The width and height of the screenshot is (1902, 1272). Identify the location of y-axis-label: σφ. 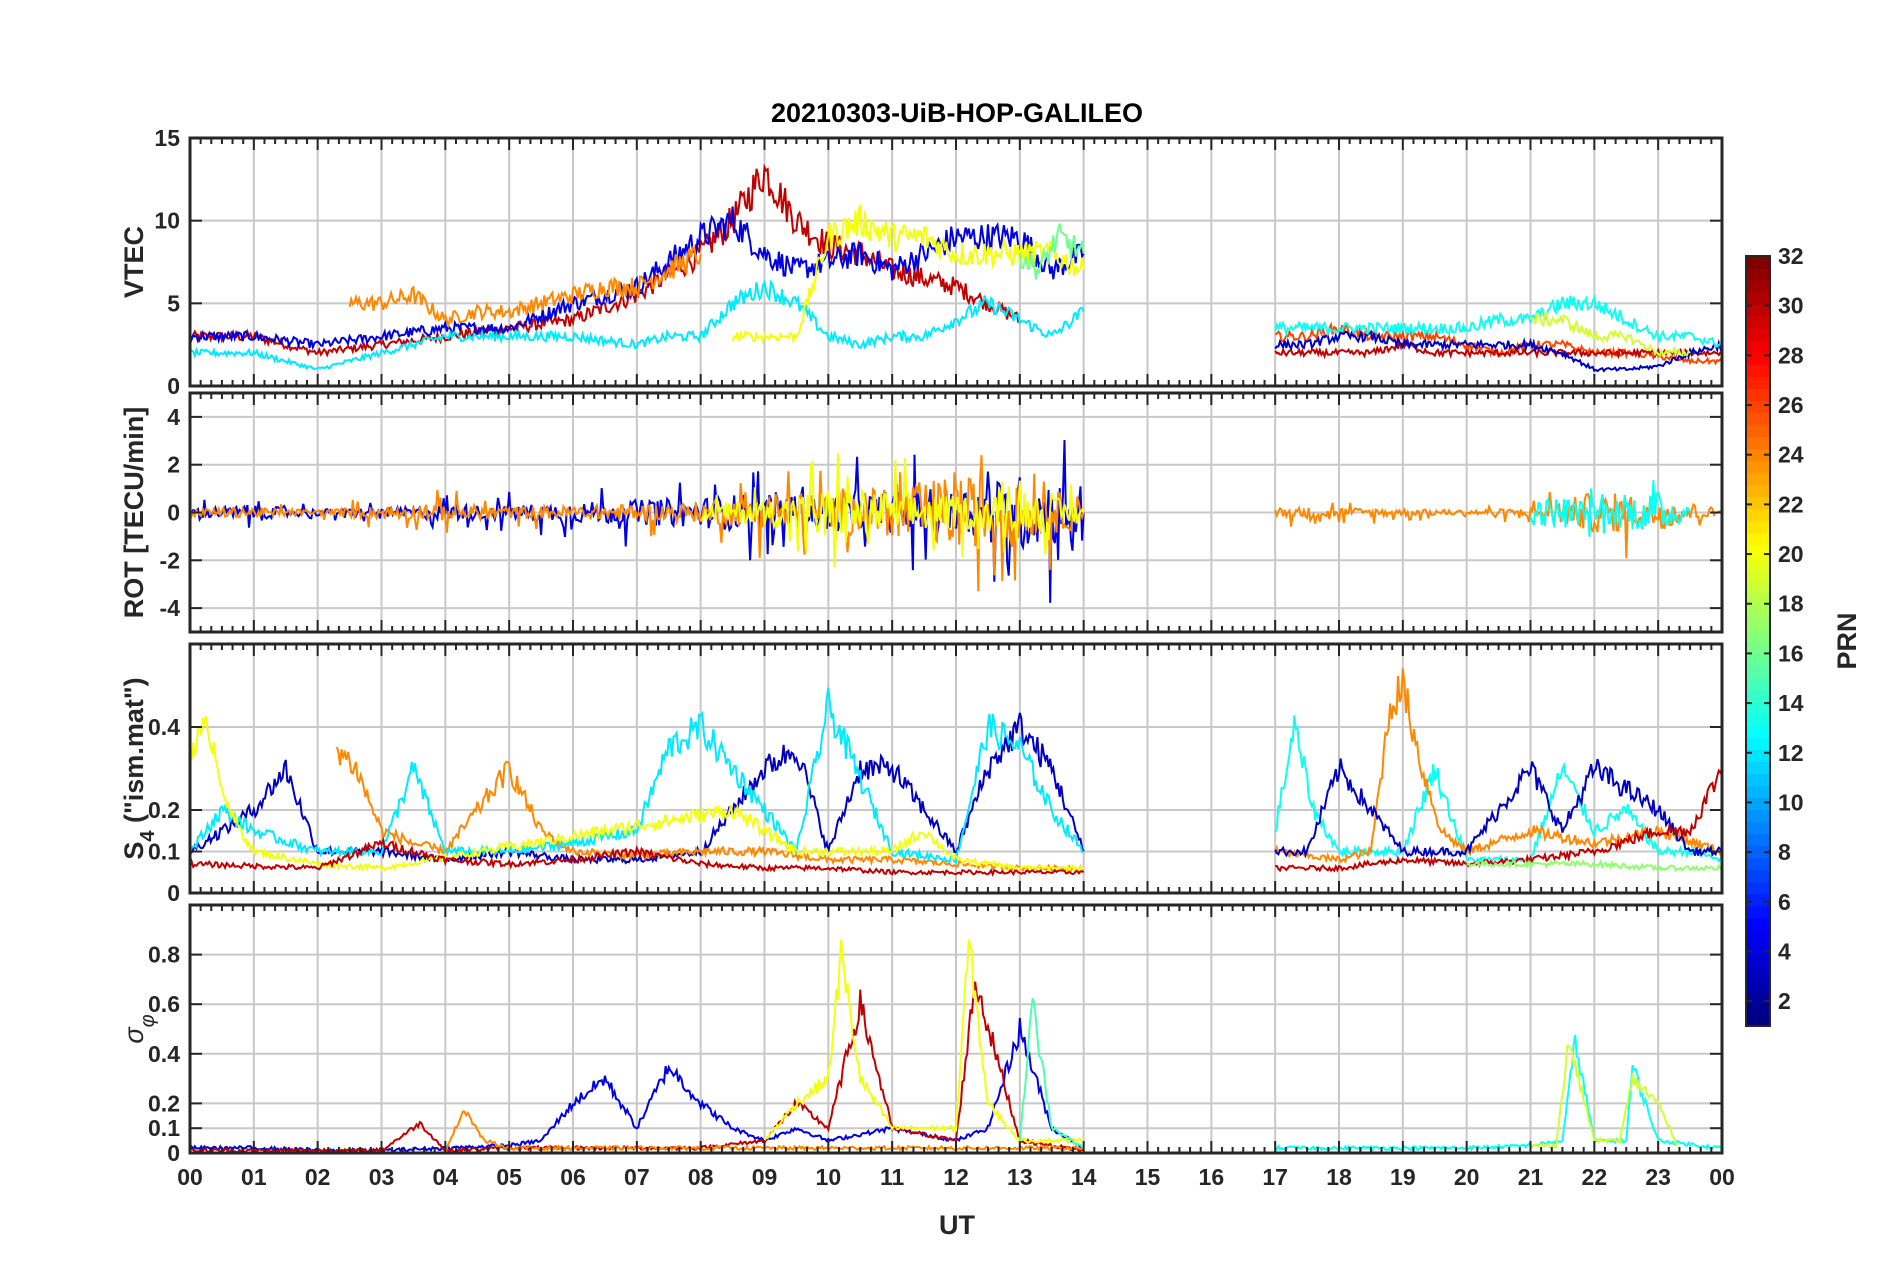
(139, 1028).